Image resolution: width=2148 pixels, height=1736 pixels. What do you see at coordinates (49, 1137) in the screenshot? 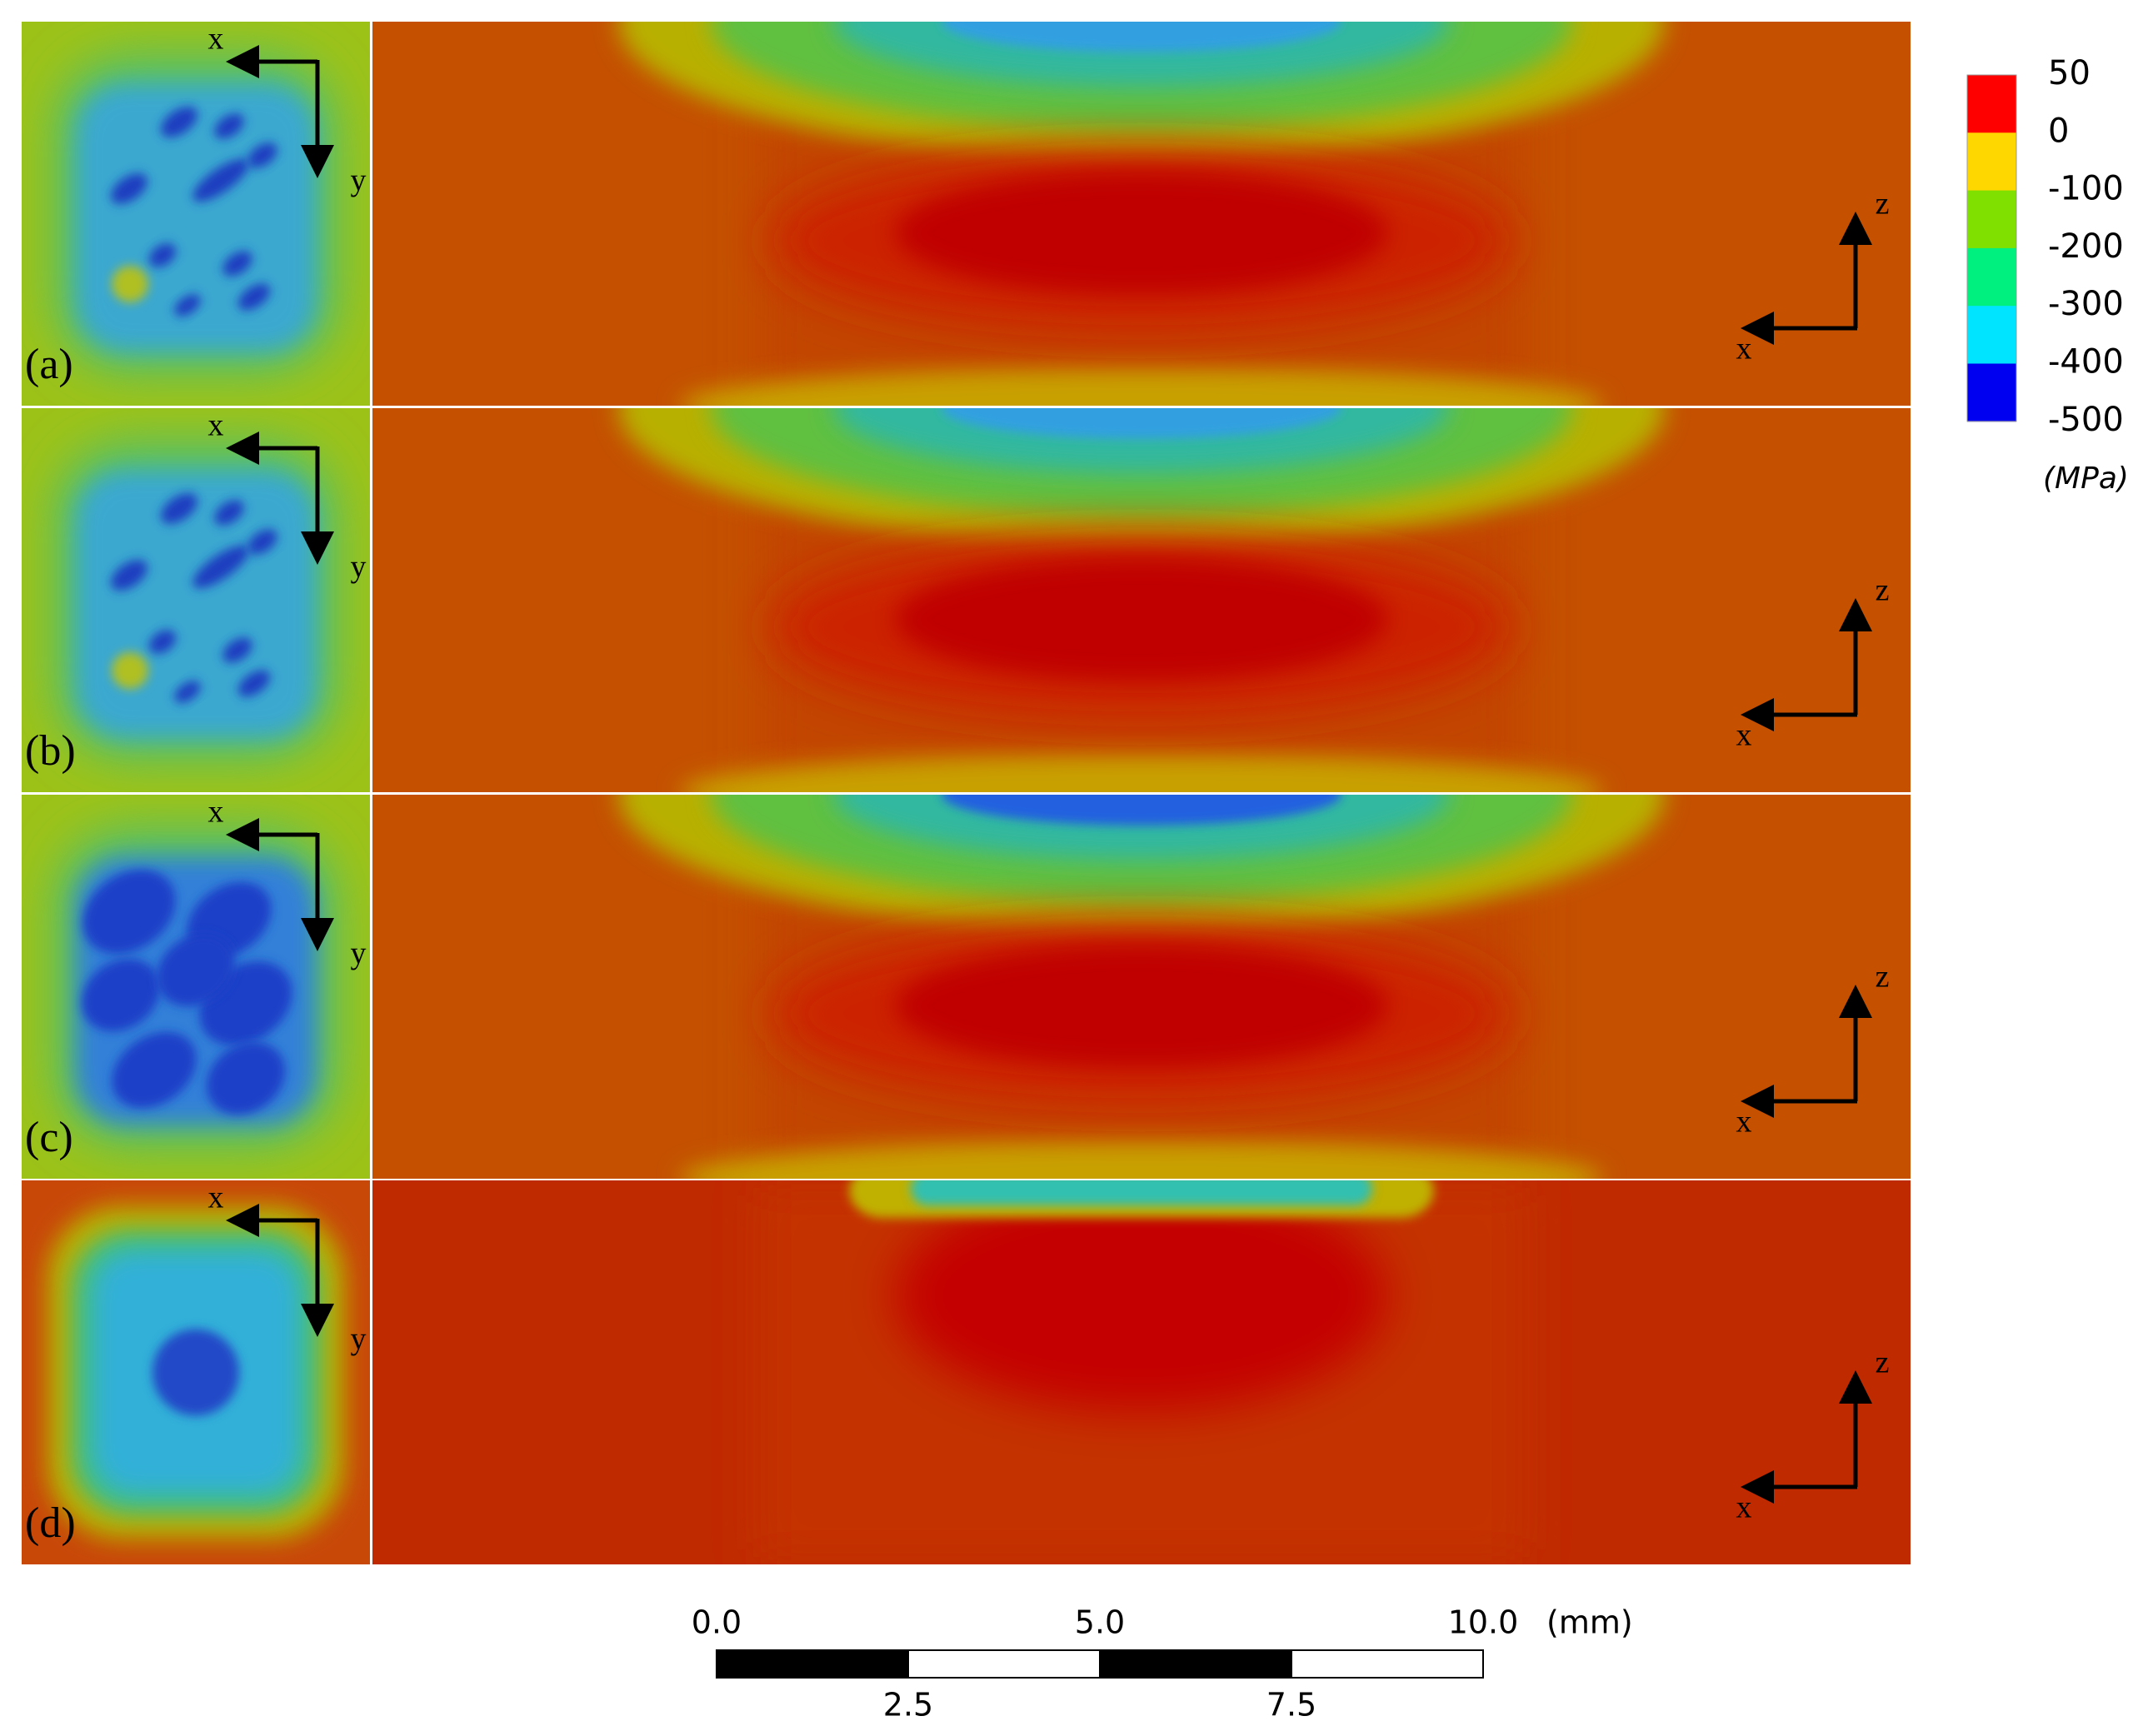
I see `panel-label: (c)` at bounding box center [49, 1137].